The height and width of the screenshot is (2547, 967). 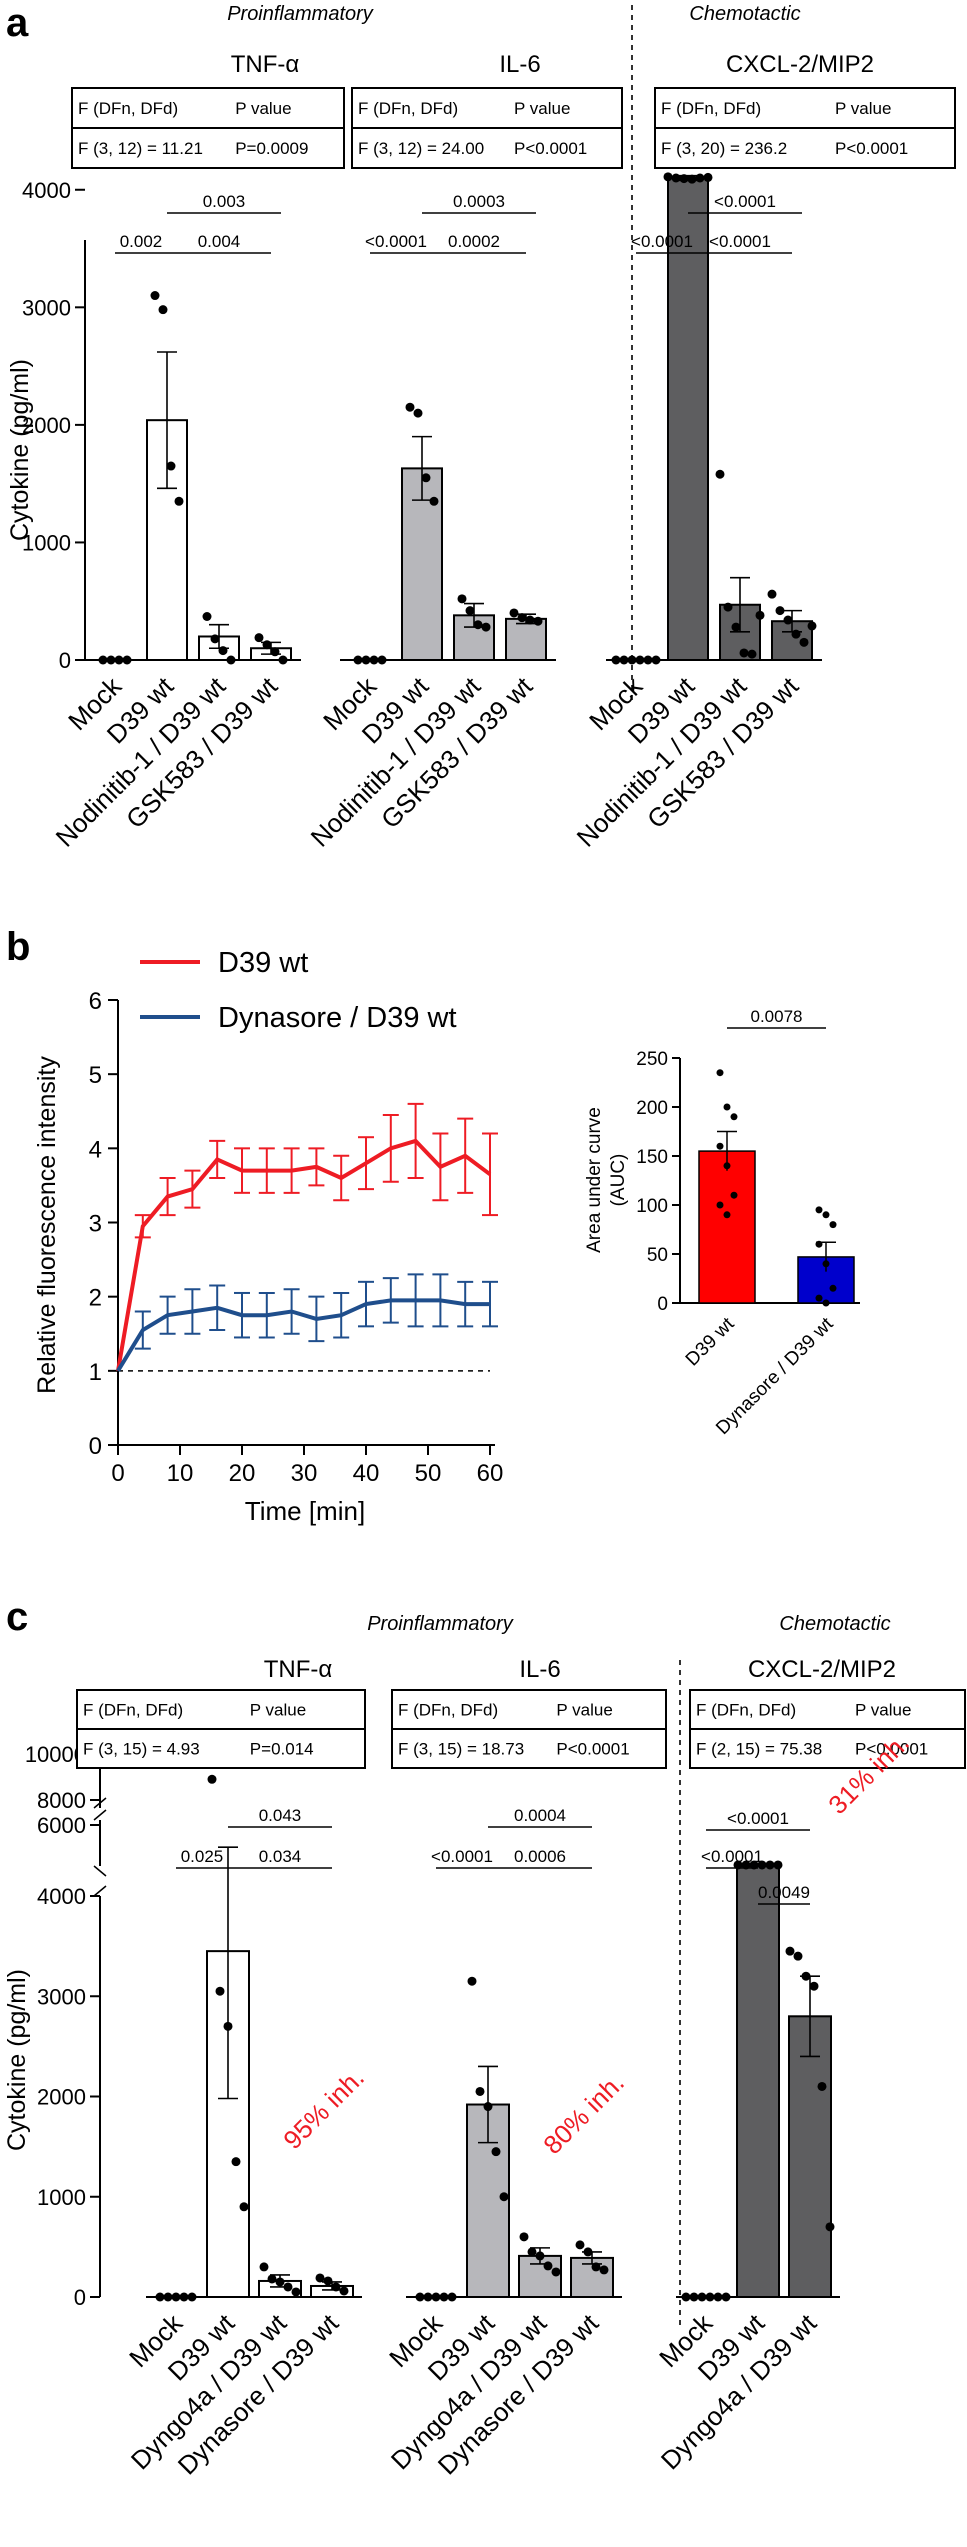 What do you see at coordinates (61, 2197) in the screenshot?
I see `y-tick-label: 1000` at bounding box center [61, 2197].